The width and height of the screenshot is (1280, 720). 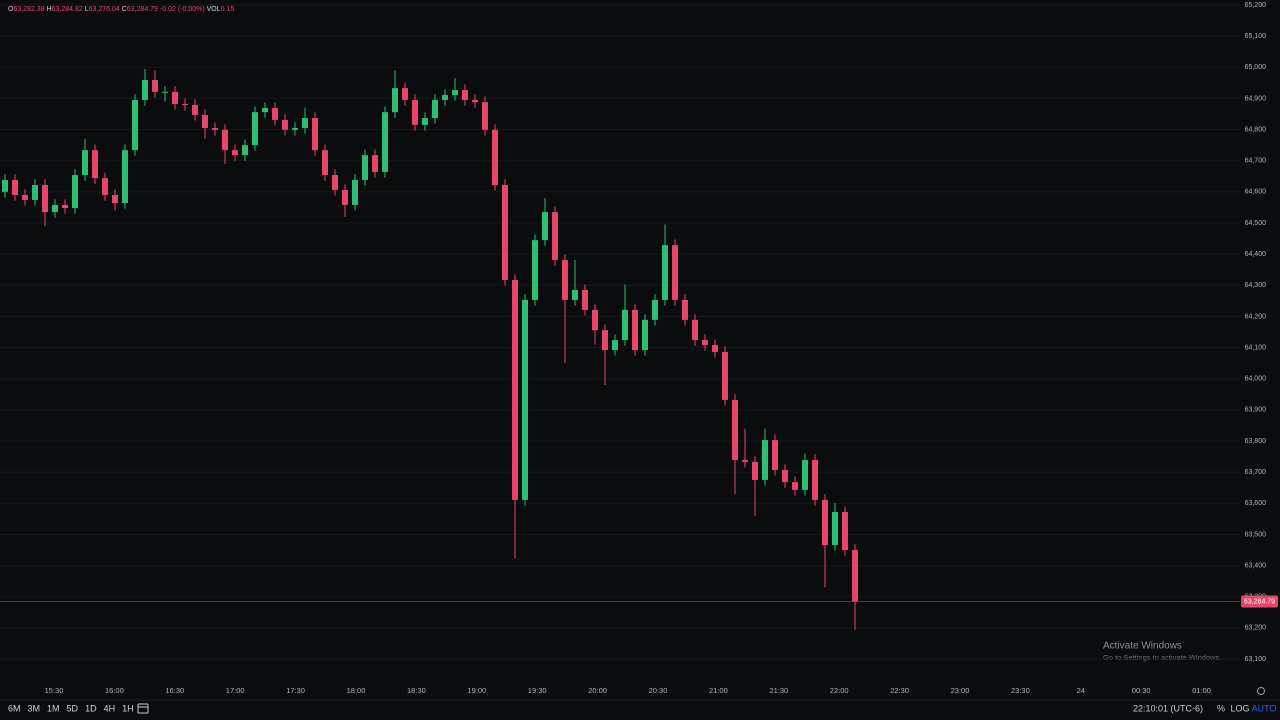 I want to click on x-tick-label: 21:30, so click(x=778, y=690).